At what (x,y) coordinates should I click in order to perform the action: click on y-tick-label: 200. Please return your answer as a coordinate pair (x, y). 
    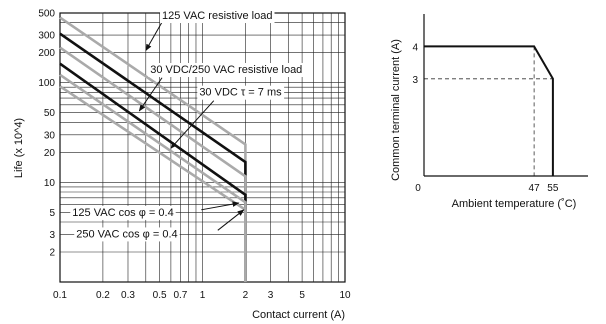
    Looking at the image, I should click on (46, 53).